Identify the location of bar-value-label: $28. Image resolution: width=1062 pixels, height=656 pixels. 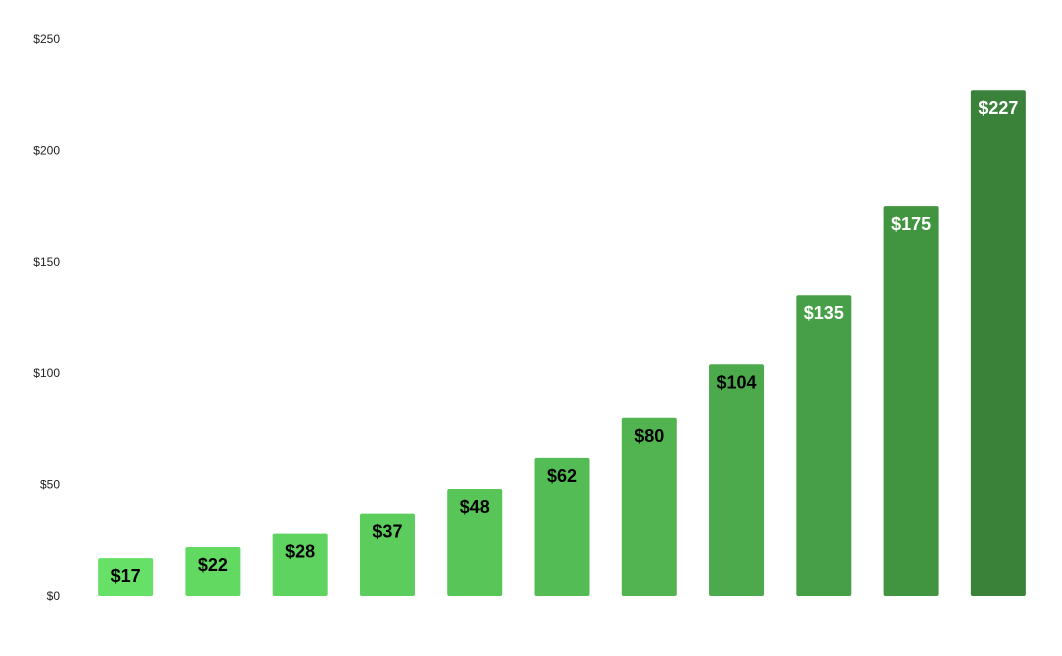
(300, 552).